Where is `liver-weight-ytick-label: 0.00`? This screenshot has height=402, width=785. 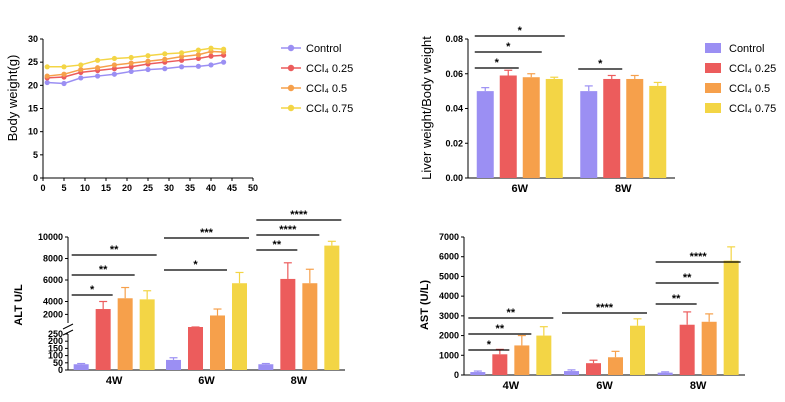 liver-weight-ytick-label: 0.00 is located at coordinates (454, 178).